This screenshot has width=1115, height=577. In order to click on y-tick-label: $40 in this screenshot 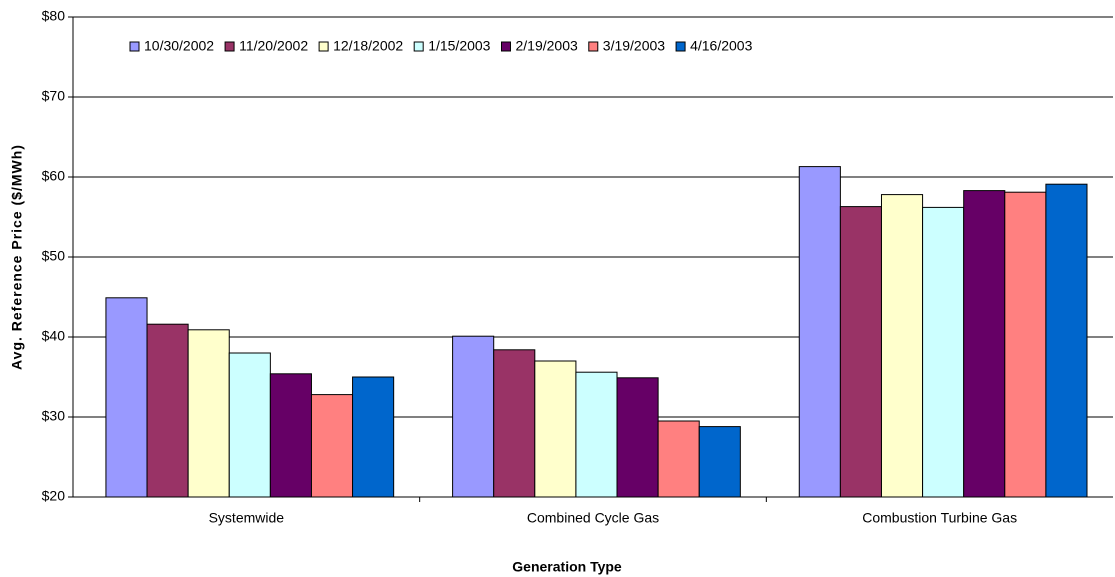, I will do `click(54, 336)`.